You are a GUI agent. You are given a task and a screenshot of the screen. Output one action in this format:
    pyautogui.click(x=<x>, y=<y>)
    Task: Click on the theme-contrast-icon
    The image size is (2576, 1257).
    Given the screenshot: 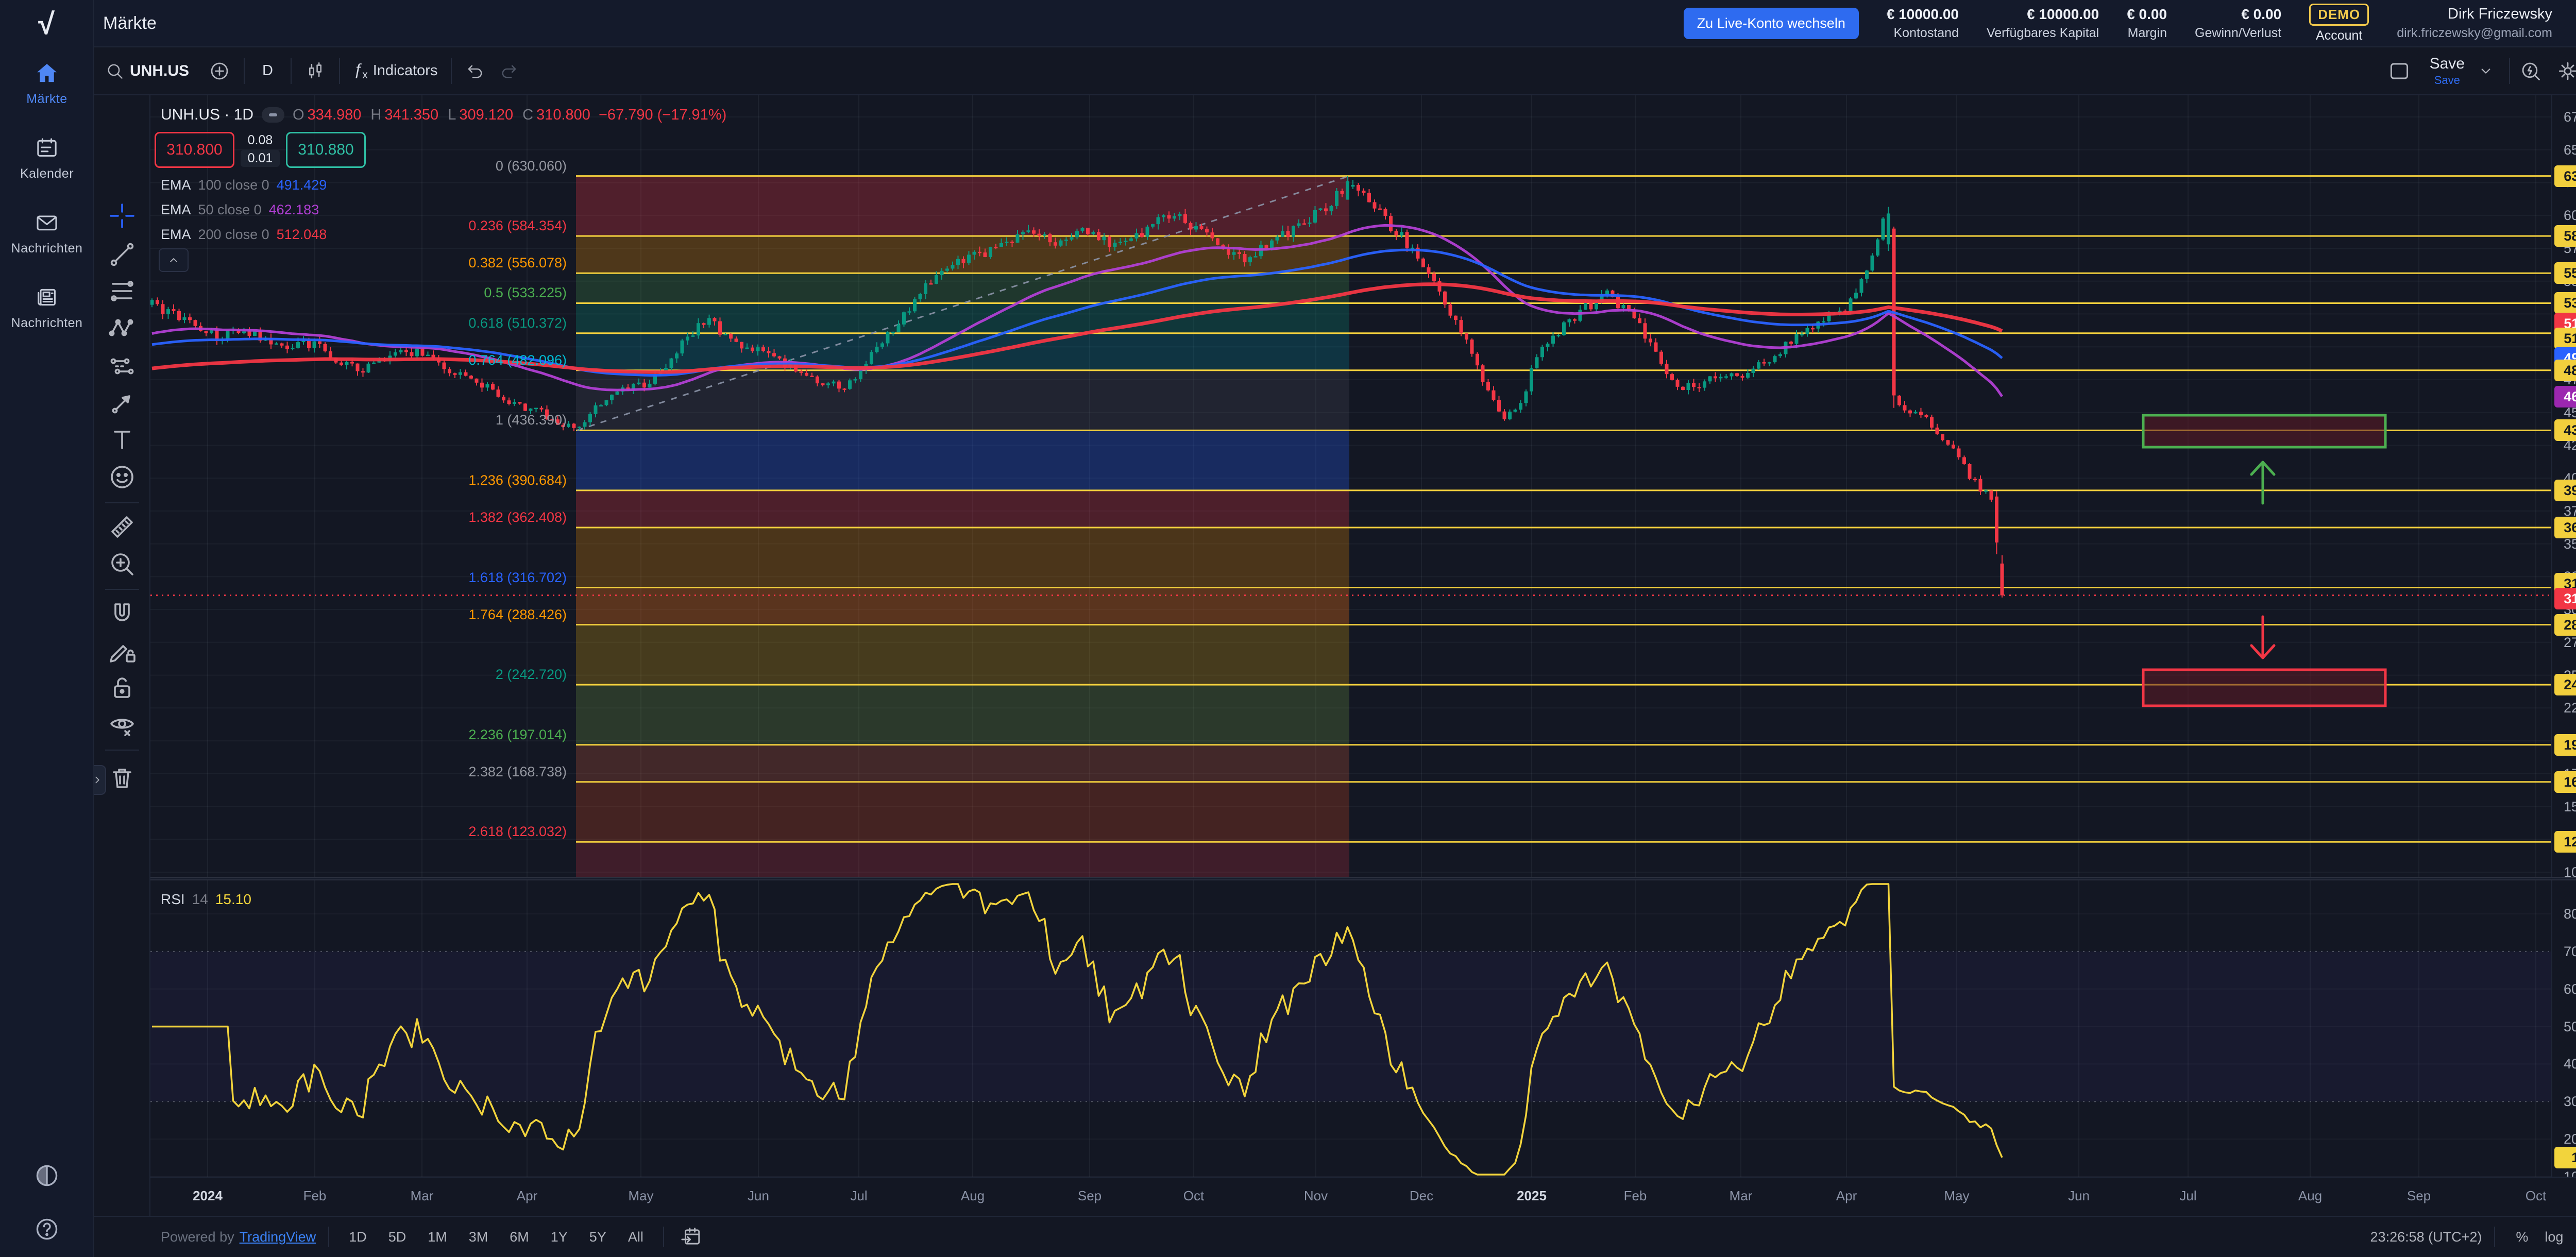 What is the action you would take?
    pyautogui.click(x=46, y=1175)
    